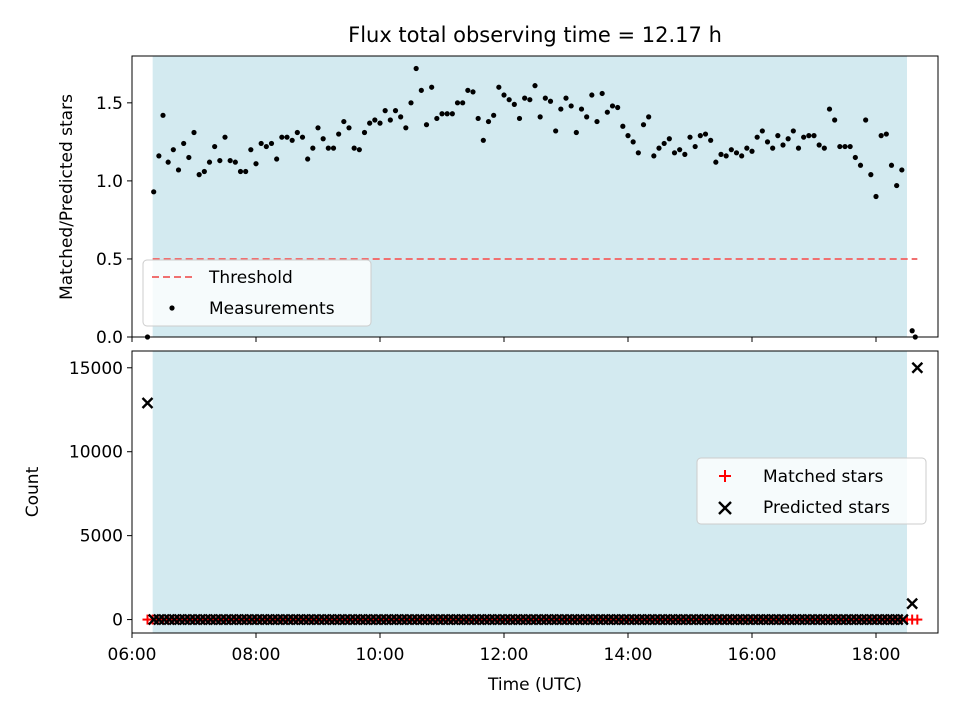  What do you see at coordinates (109, 260) in the screenshot?
I see `y-tick-label: 0.5` at bounding box center [109, 260].